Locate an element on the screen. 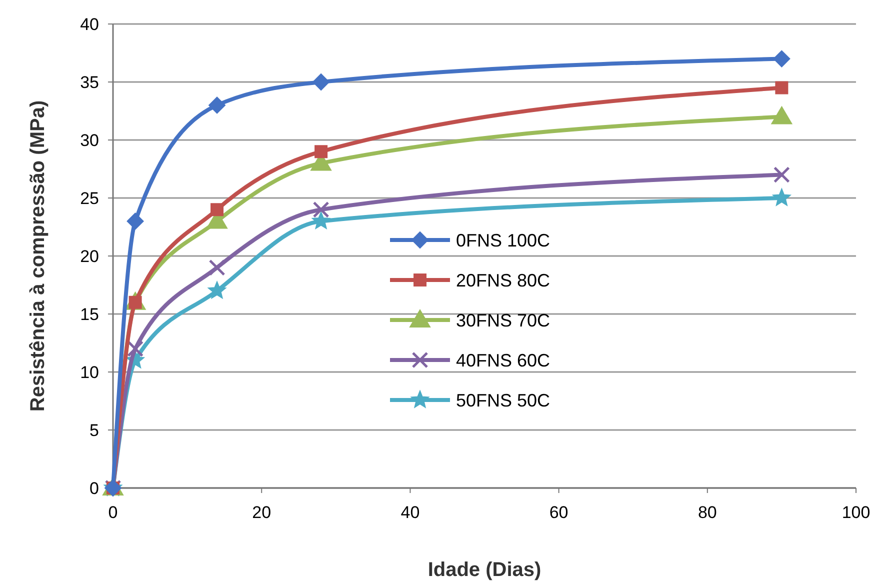 The image size is (884, 588). y-tick-label: 30 is located at coordinates (89, 140).